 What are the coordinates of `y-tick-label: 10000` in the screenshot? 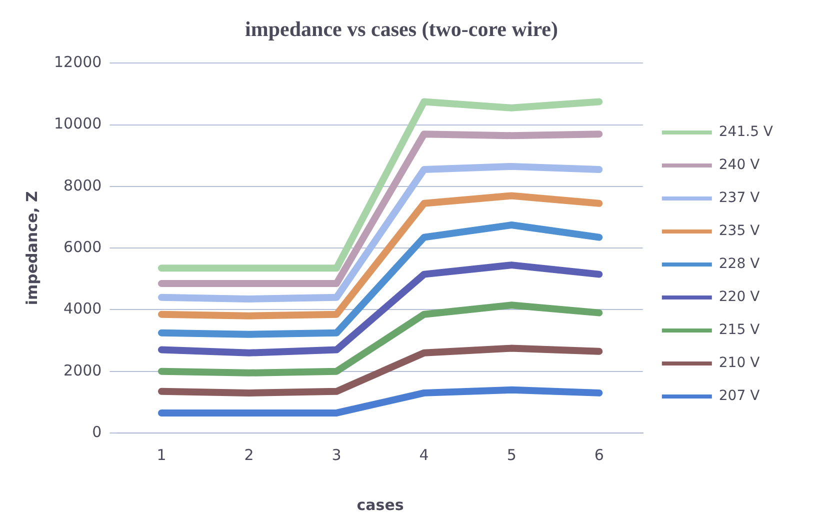 It's located at (78, 123).